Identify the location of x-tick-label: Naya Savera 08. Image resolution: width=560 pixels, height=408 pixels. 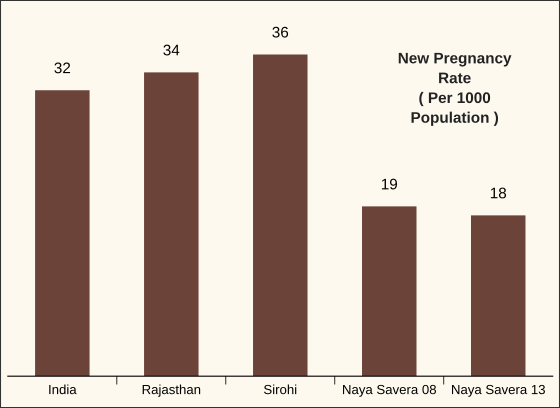
(389, 390).